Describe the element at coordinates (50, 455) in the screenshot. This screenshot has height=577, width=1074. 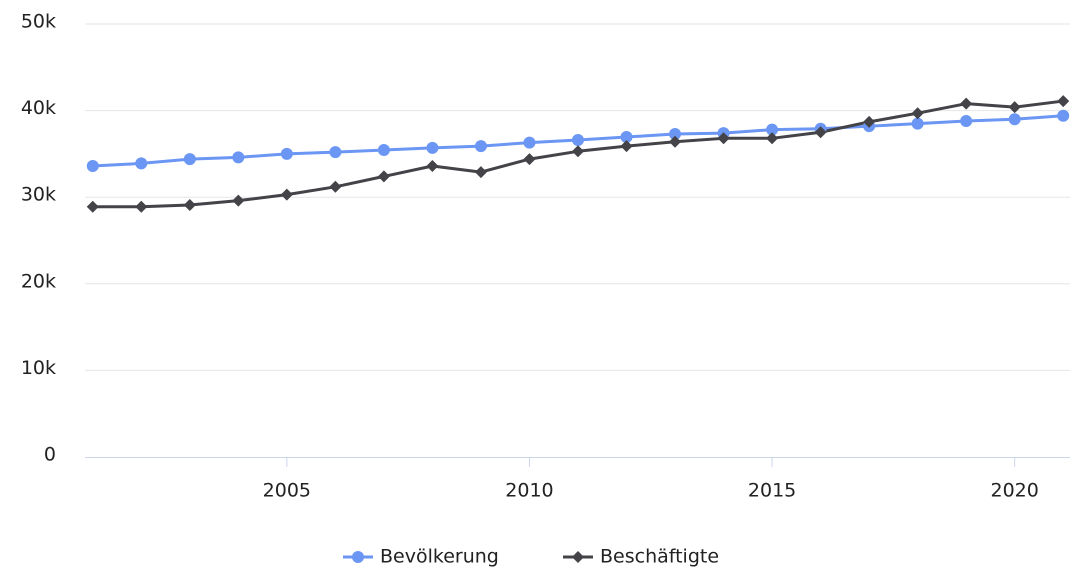
I see `y-tick-label: 0` at that location.